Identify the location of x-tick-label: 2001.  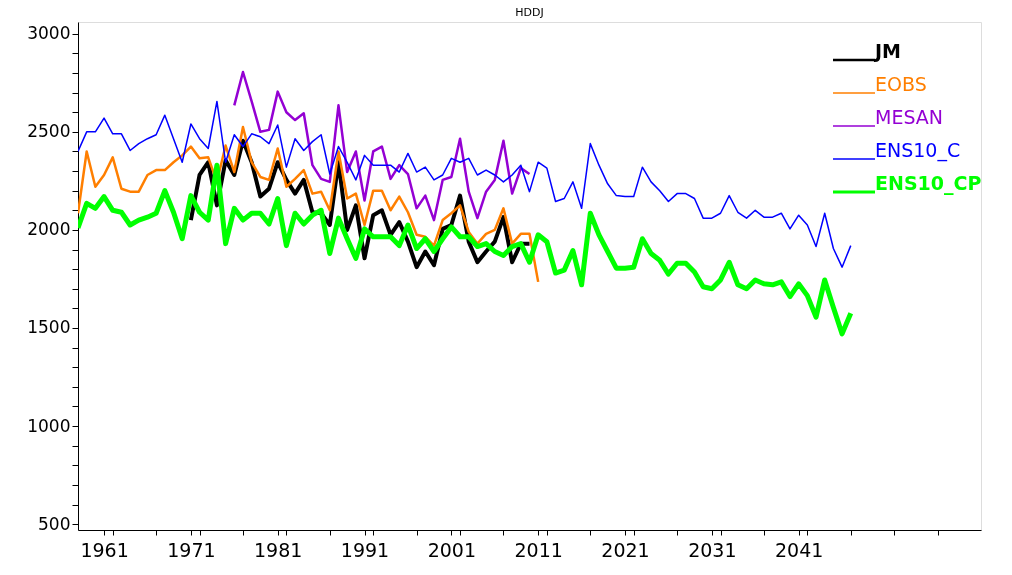
(452, 549).